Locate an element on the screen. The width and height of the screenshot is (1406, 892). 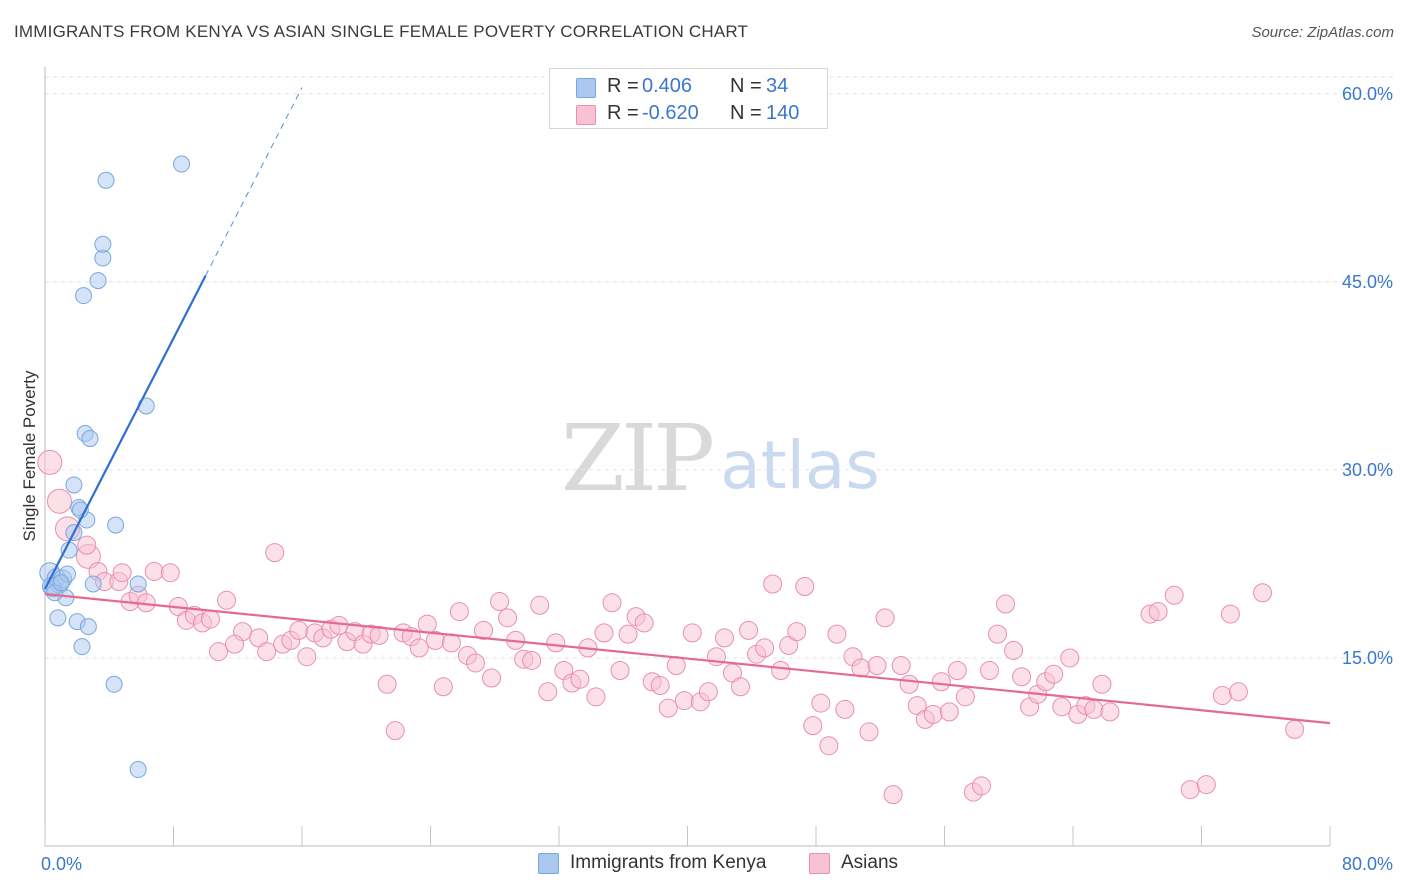
y-tick-label: 15.0% is located at coordinates (1367, 658).